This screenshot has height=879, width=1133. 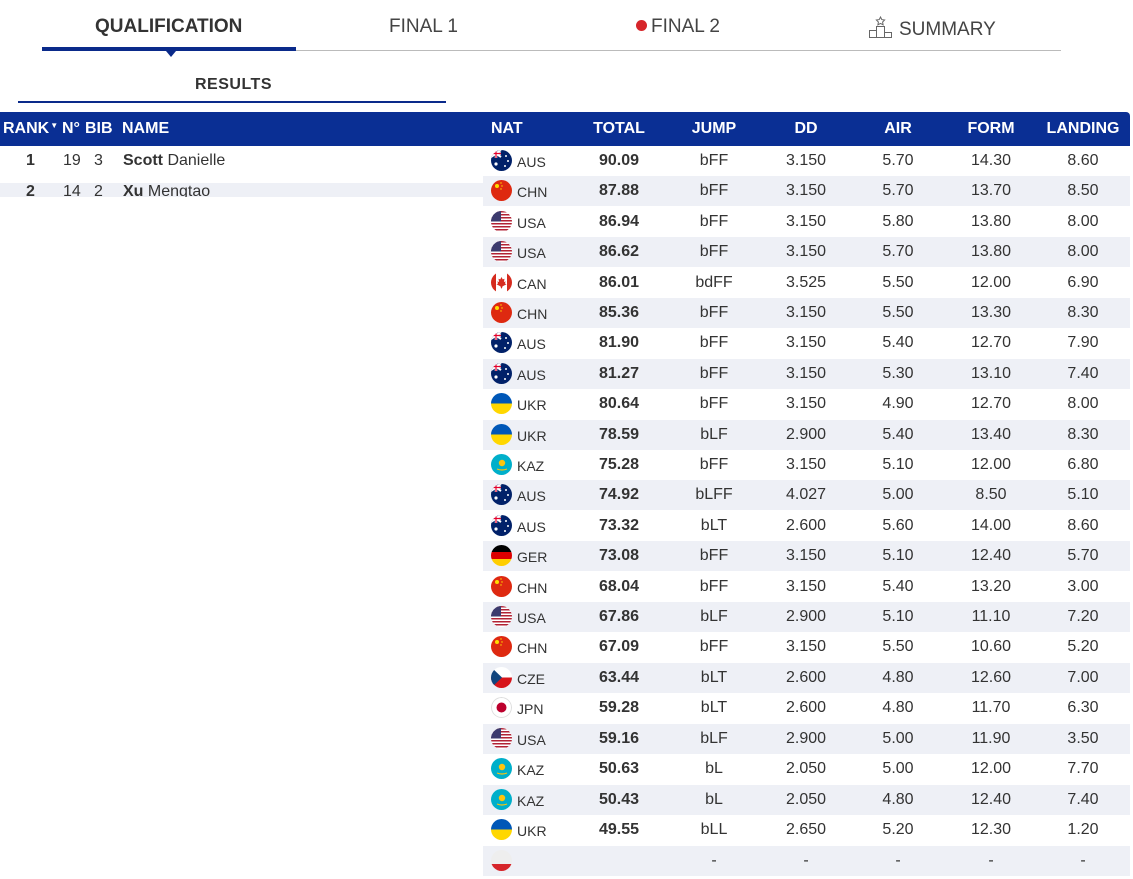 I want to click on result-row: KAZ 50.43 bL 2.050 4.80 12.40 7.40, so click(x=806, y=800).